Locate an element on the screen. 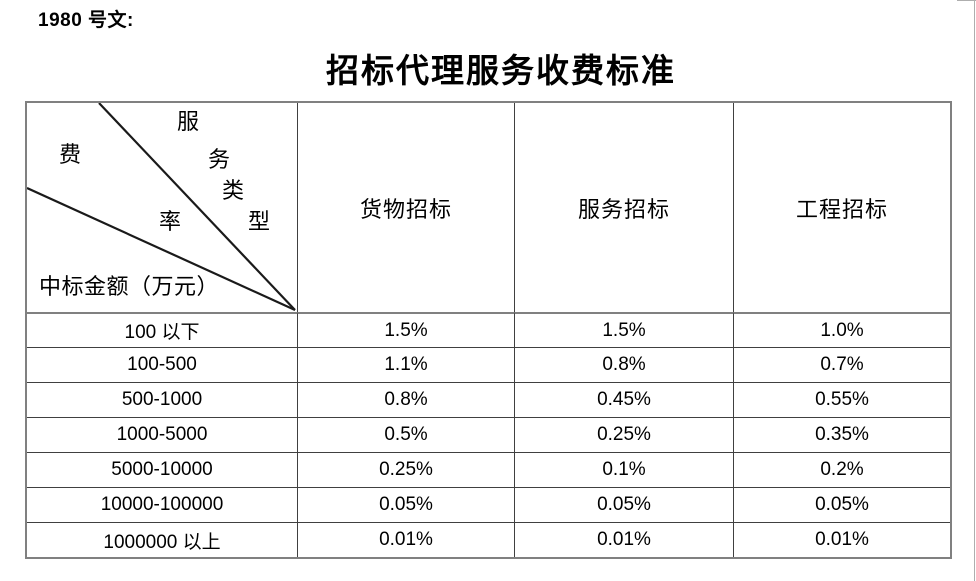 Image resolution: width=976 pixels, height=581 pixels. rate-cell: 0.1% is located at coordinates (623, 469).